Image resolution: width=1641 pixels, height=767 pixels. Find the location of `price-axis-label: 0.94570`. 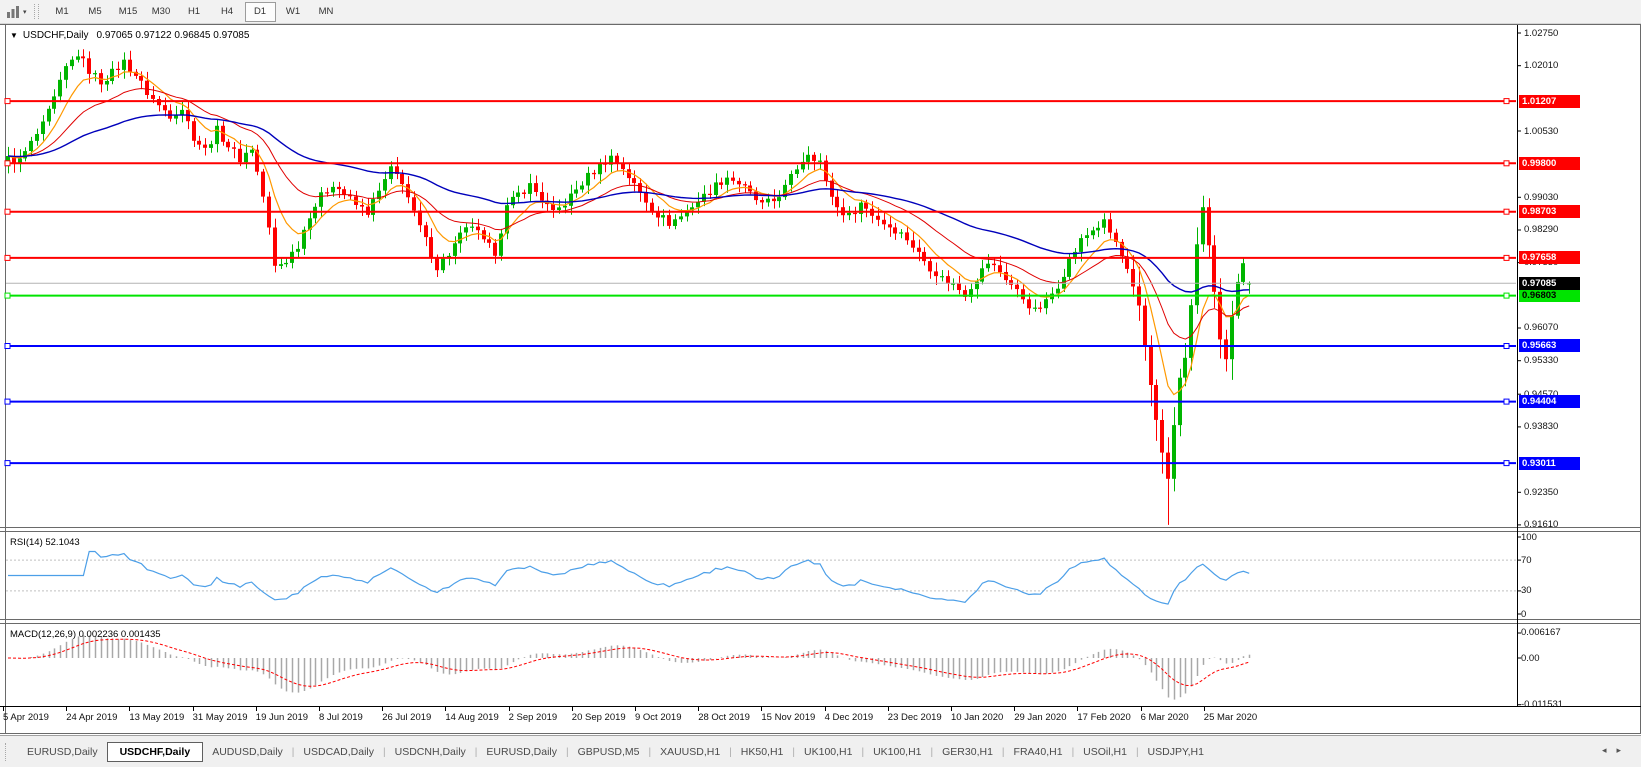

price-axis-label: 0.94570 is located at coordinates (1541, 394).